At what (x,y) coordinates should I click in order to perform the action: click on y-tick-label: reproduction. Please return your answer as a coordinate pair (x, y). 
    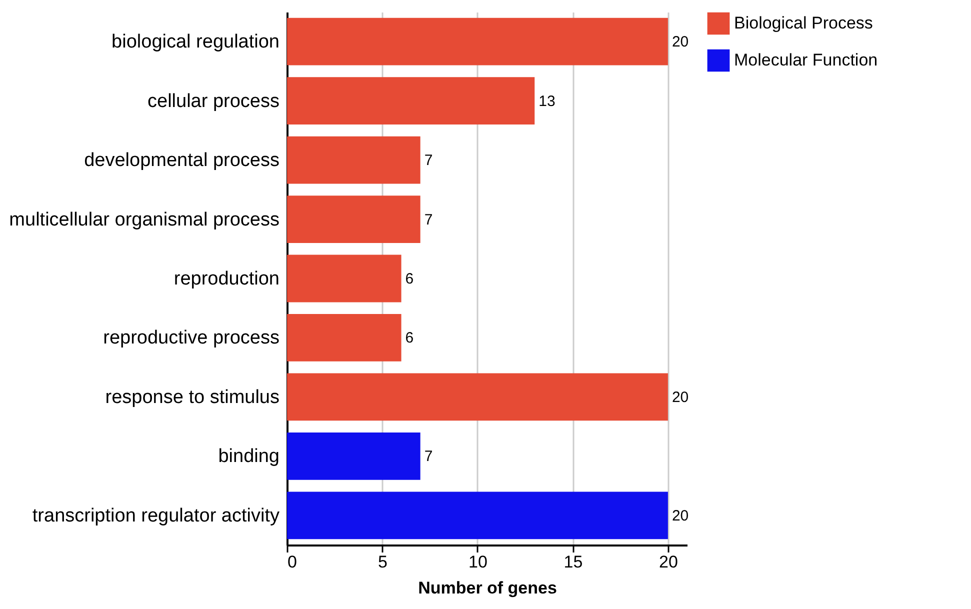
    Looking at the image, I should click on (227, 279).